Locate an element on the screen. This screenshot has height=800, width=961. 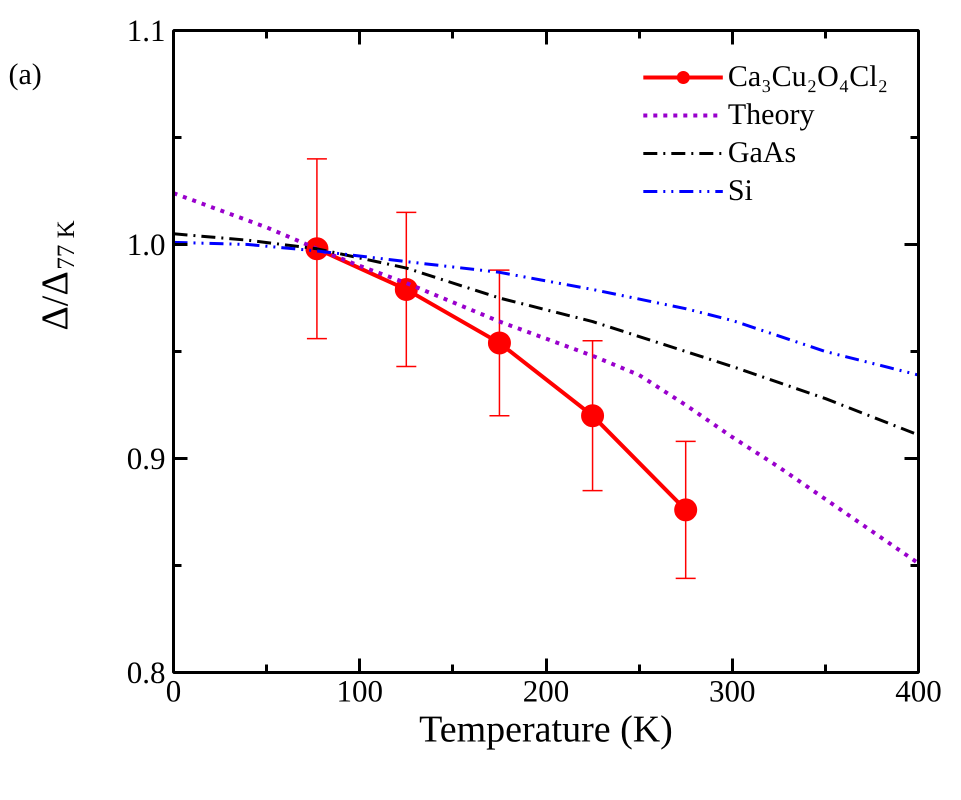
x-tick-label: 0 is located at coordinates (174, 691).